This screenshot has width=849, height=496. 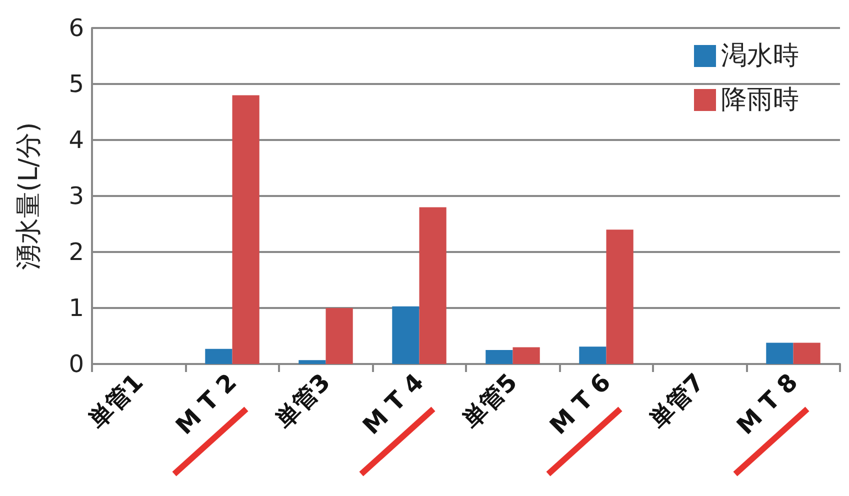 What do you see at coordinates (76, 28) in the screenshot?
I see `y-tick-label: 6` at bounding box center [76, 28].